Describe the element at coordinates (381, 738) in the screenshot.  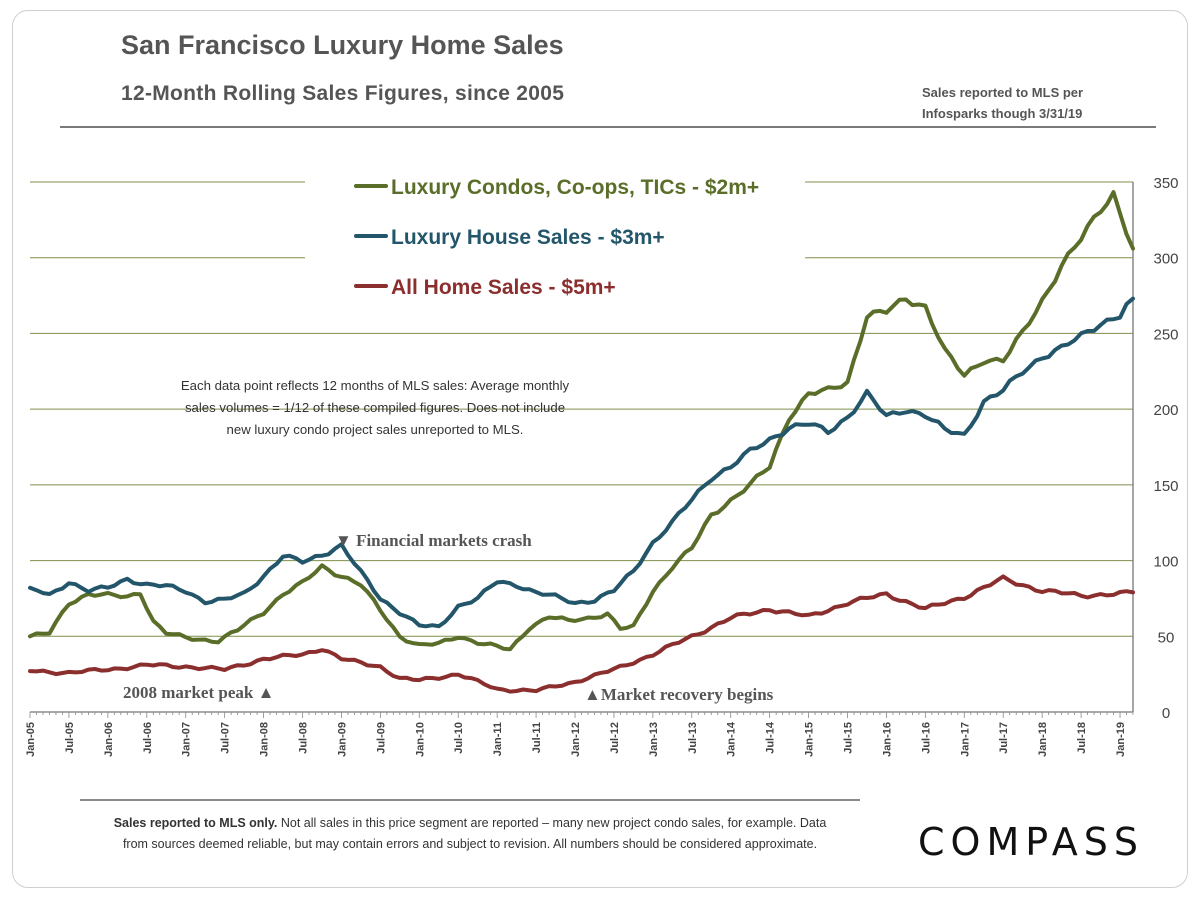
I see `x-tick-label: Jul-09` at that location.